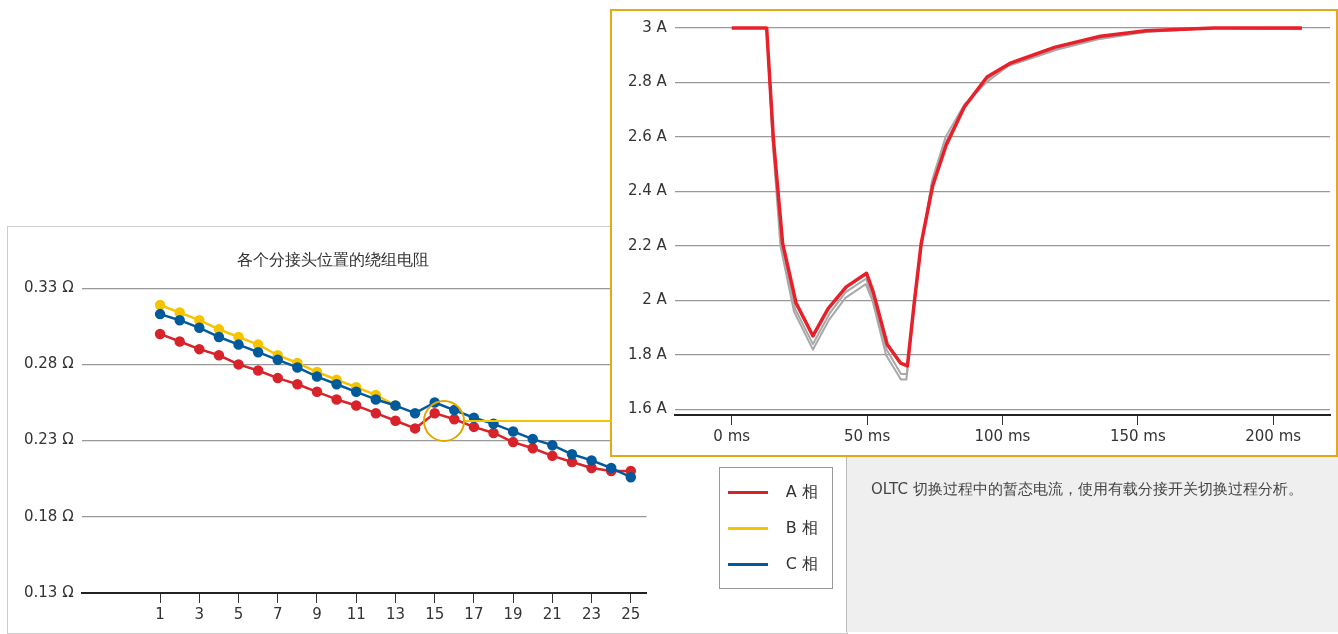 This screenshot has height=634, width=1338. Describe the element at coordinates (48, 439) in the screenshot. I see `y-tick-label: 0.23 Ω` at that location.